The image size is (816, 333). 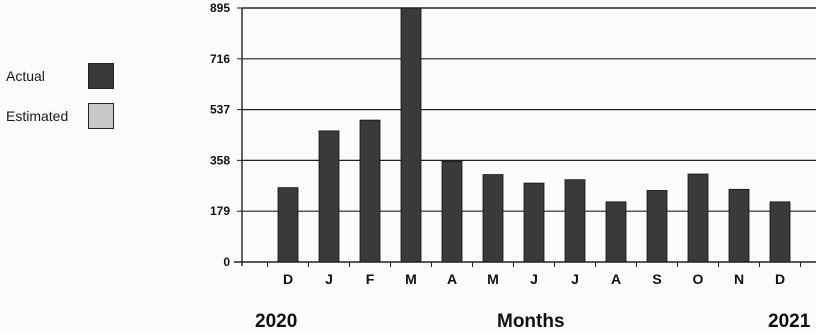 I want to click on x-tick-label: F, so click(x=370, y=279).